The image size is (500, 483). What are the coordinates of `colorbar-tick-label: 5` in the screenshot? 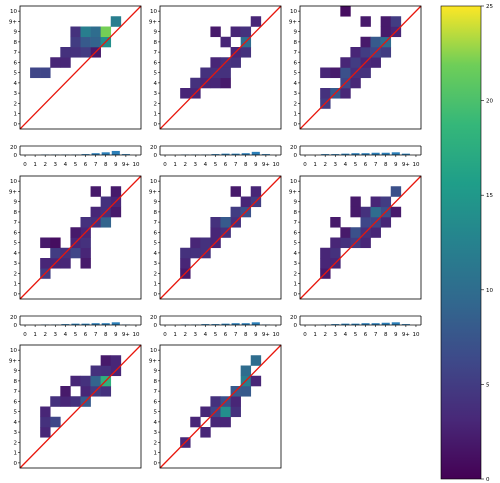 It's located at (488, 385).